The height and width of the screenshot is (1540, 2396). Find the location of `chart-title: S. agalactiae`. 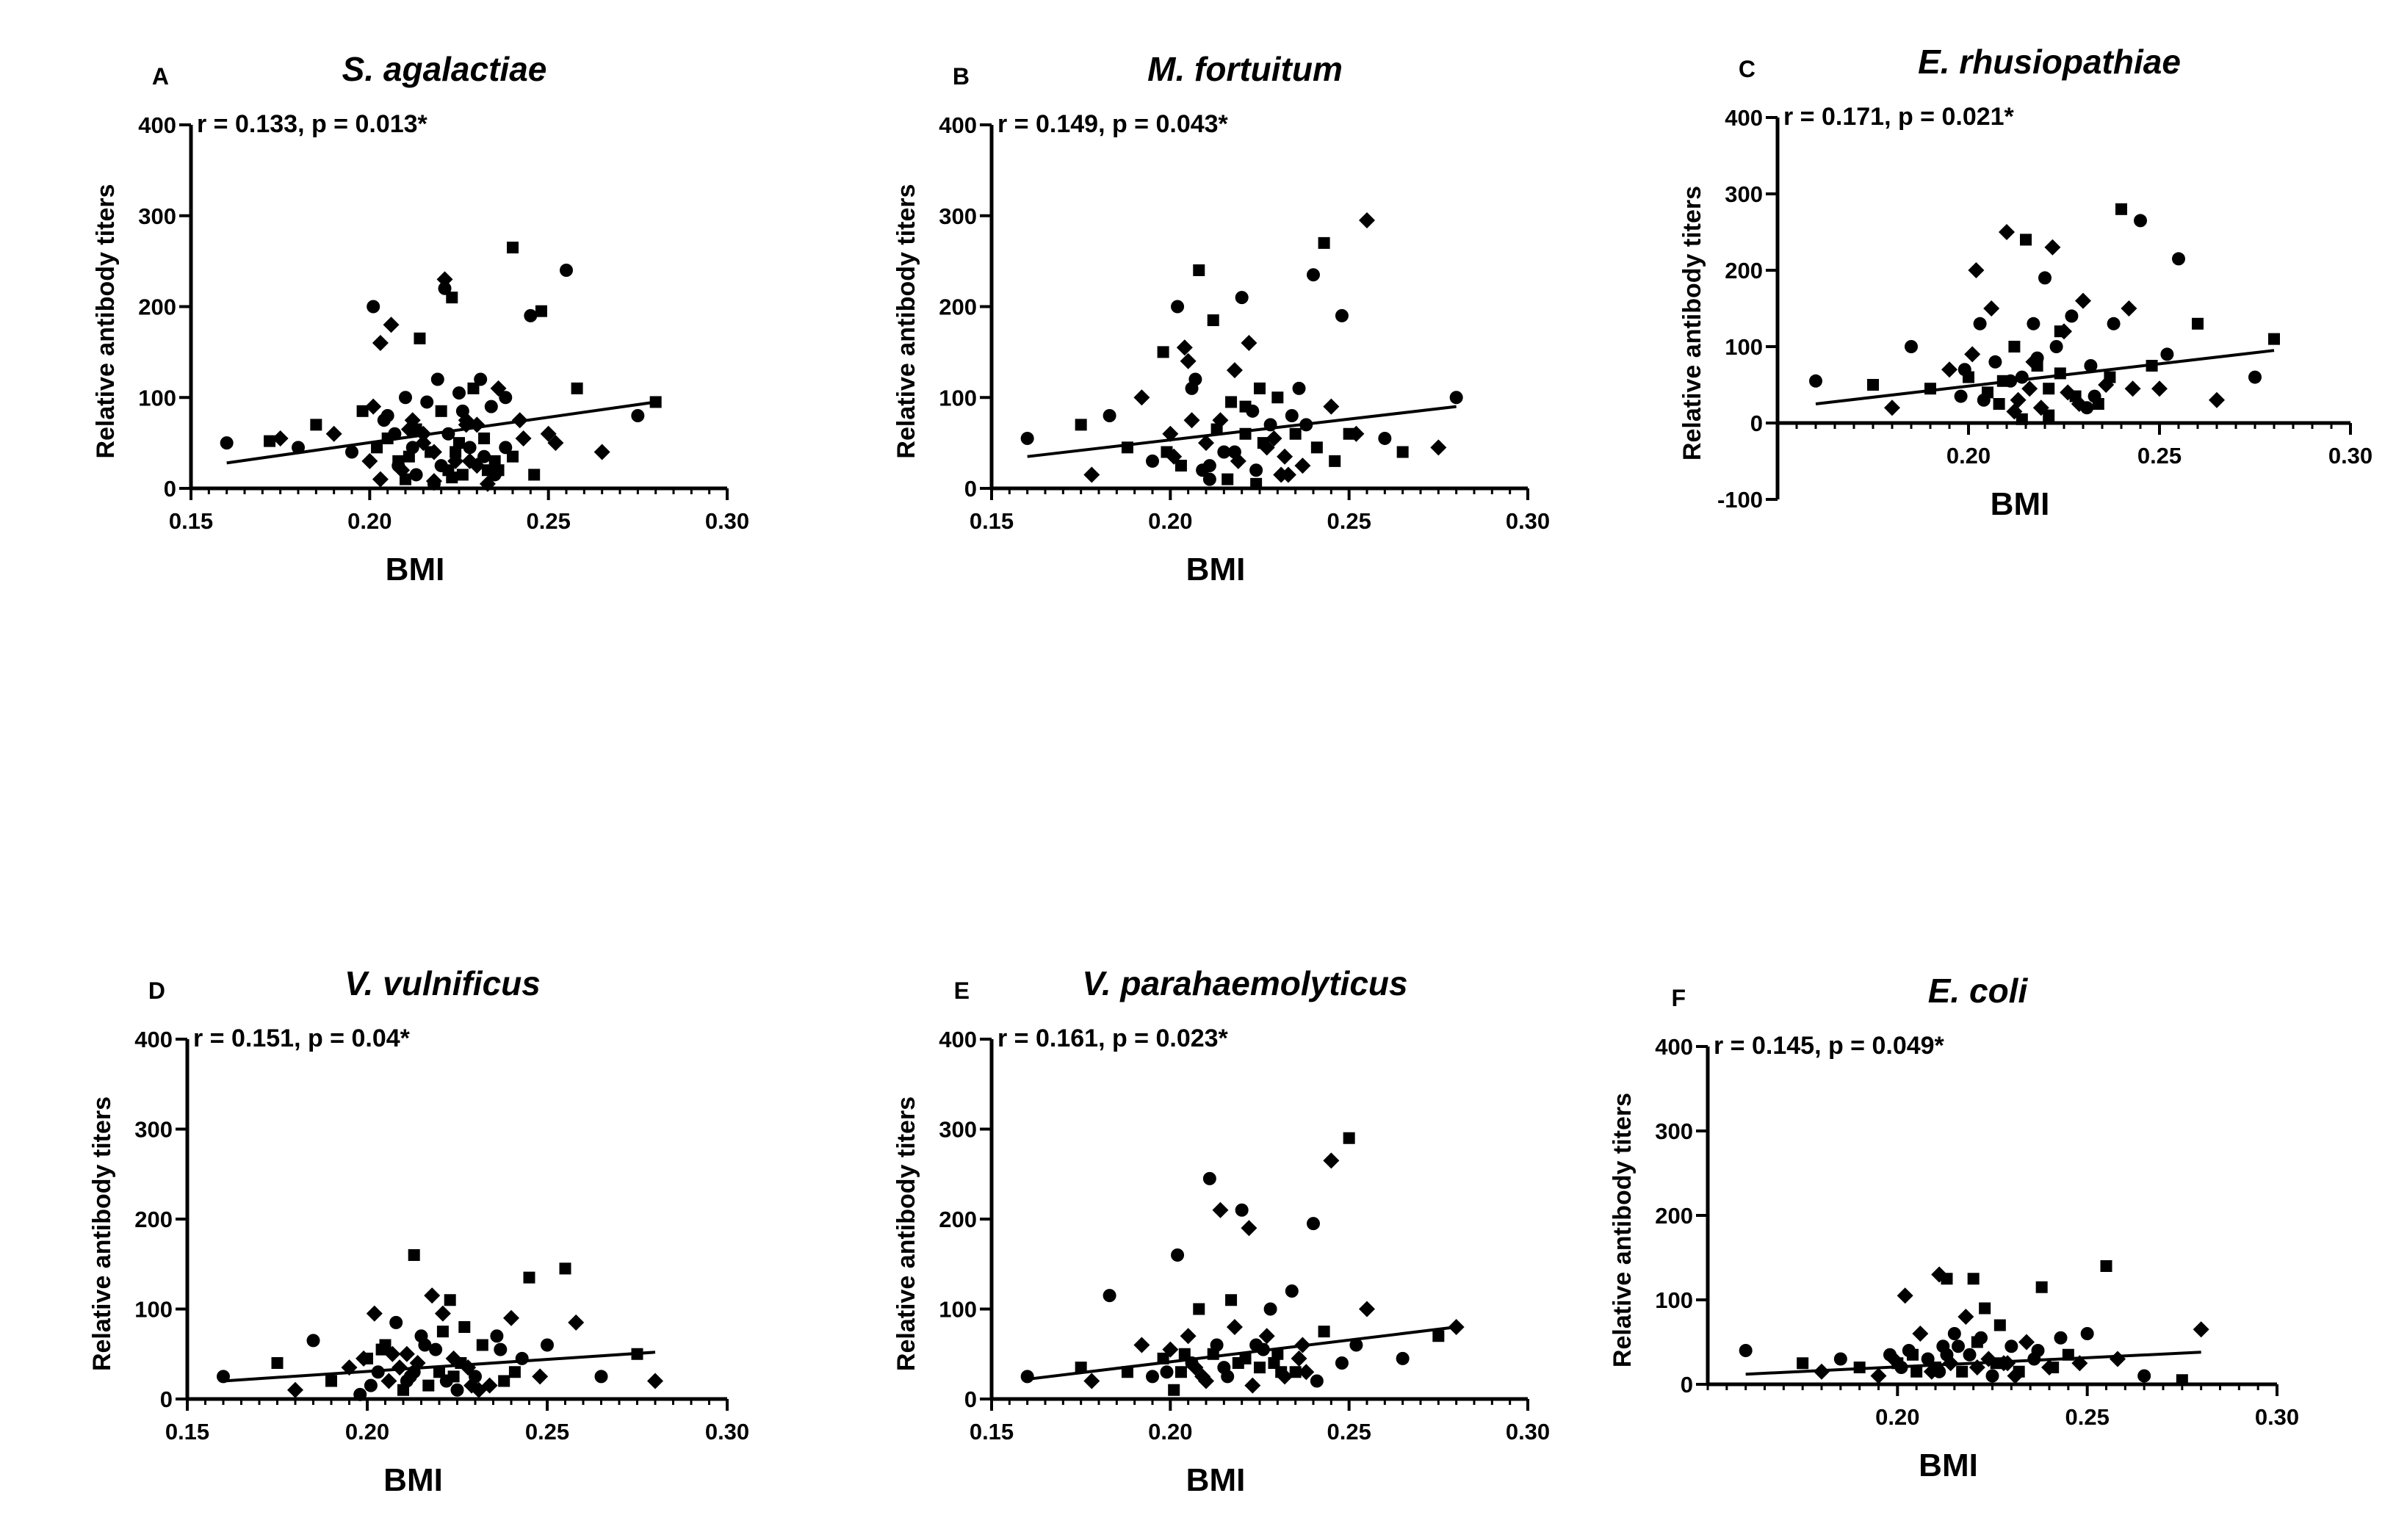

chart-title: S. agalactiae is located at coordinates (445, 69).